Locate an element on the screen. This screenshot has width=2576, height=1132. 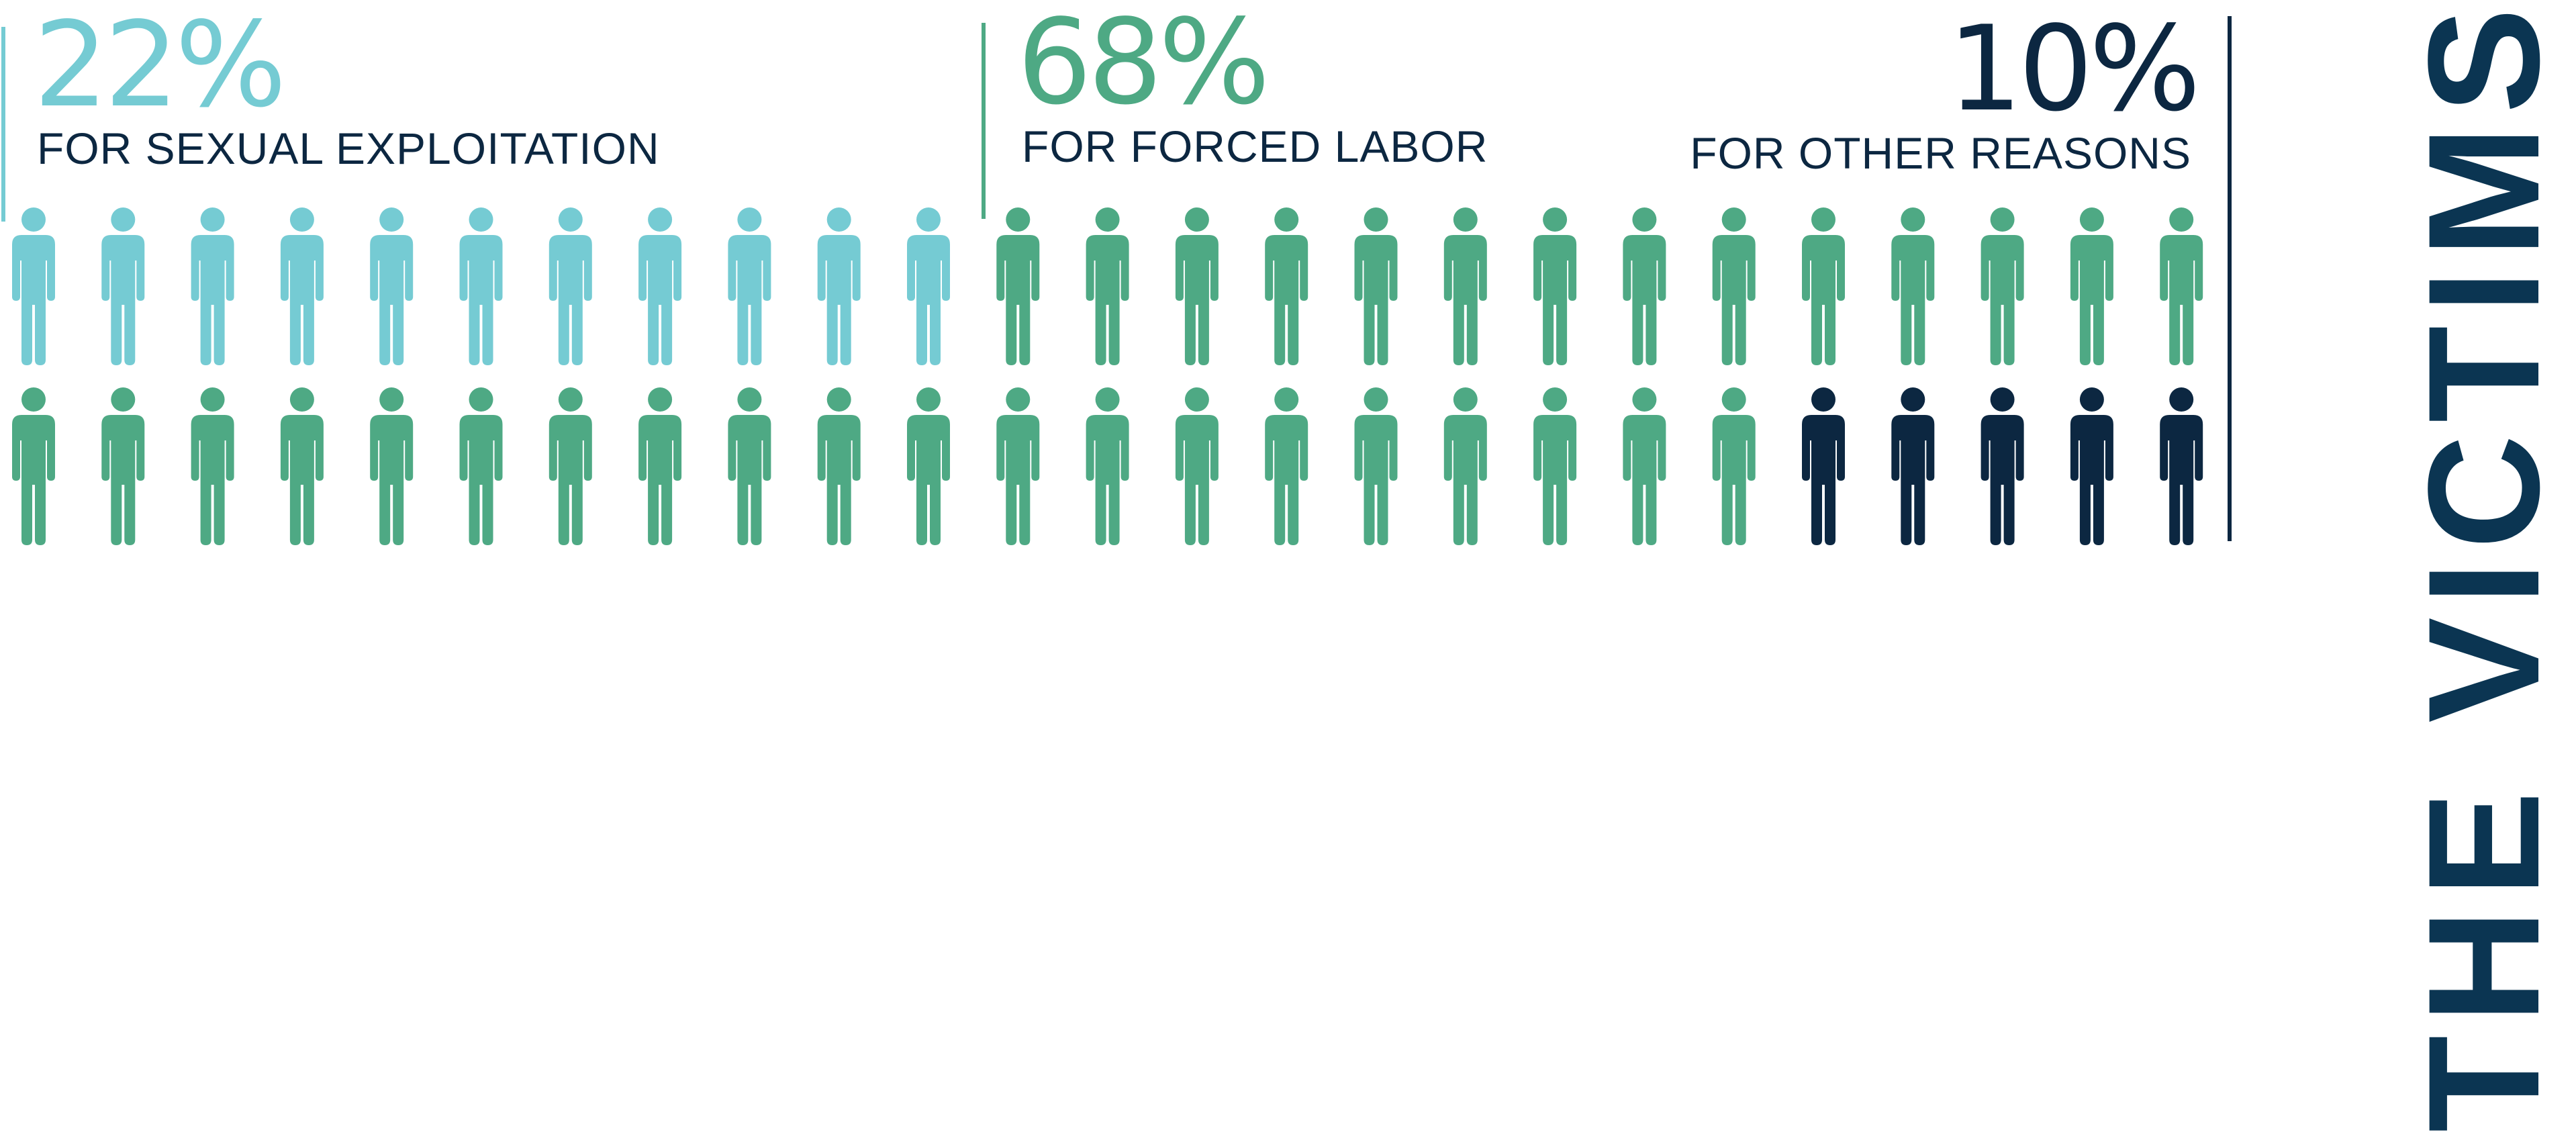
divider-sexual is located at coordinates (3, 124).